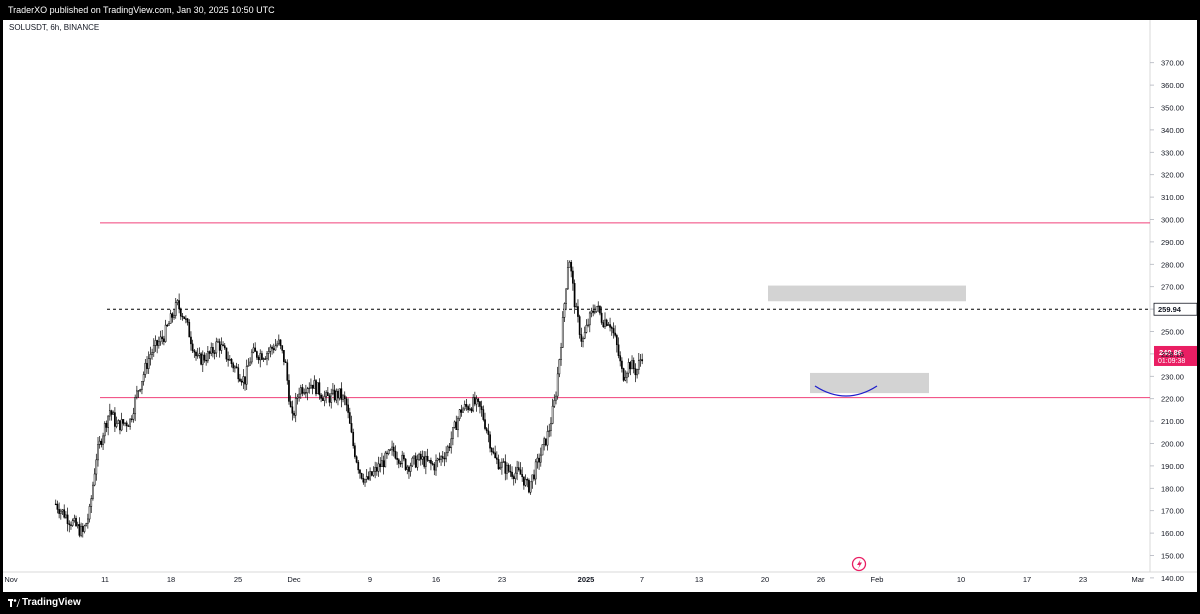 The width and height of the screenshot is (1200, 614). I want to click on flash-icon, so click(859, 564).